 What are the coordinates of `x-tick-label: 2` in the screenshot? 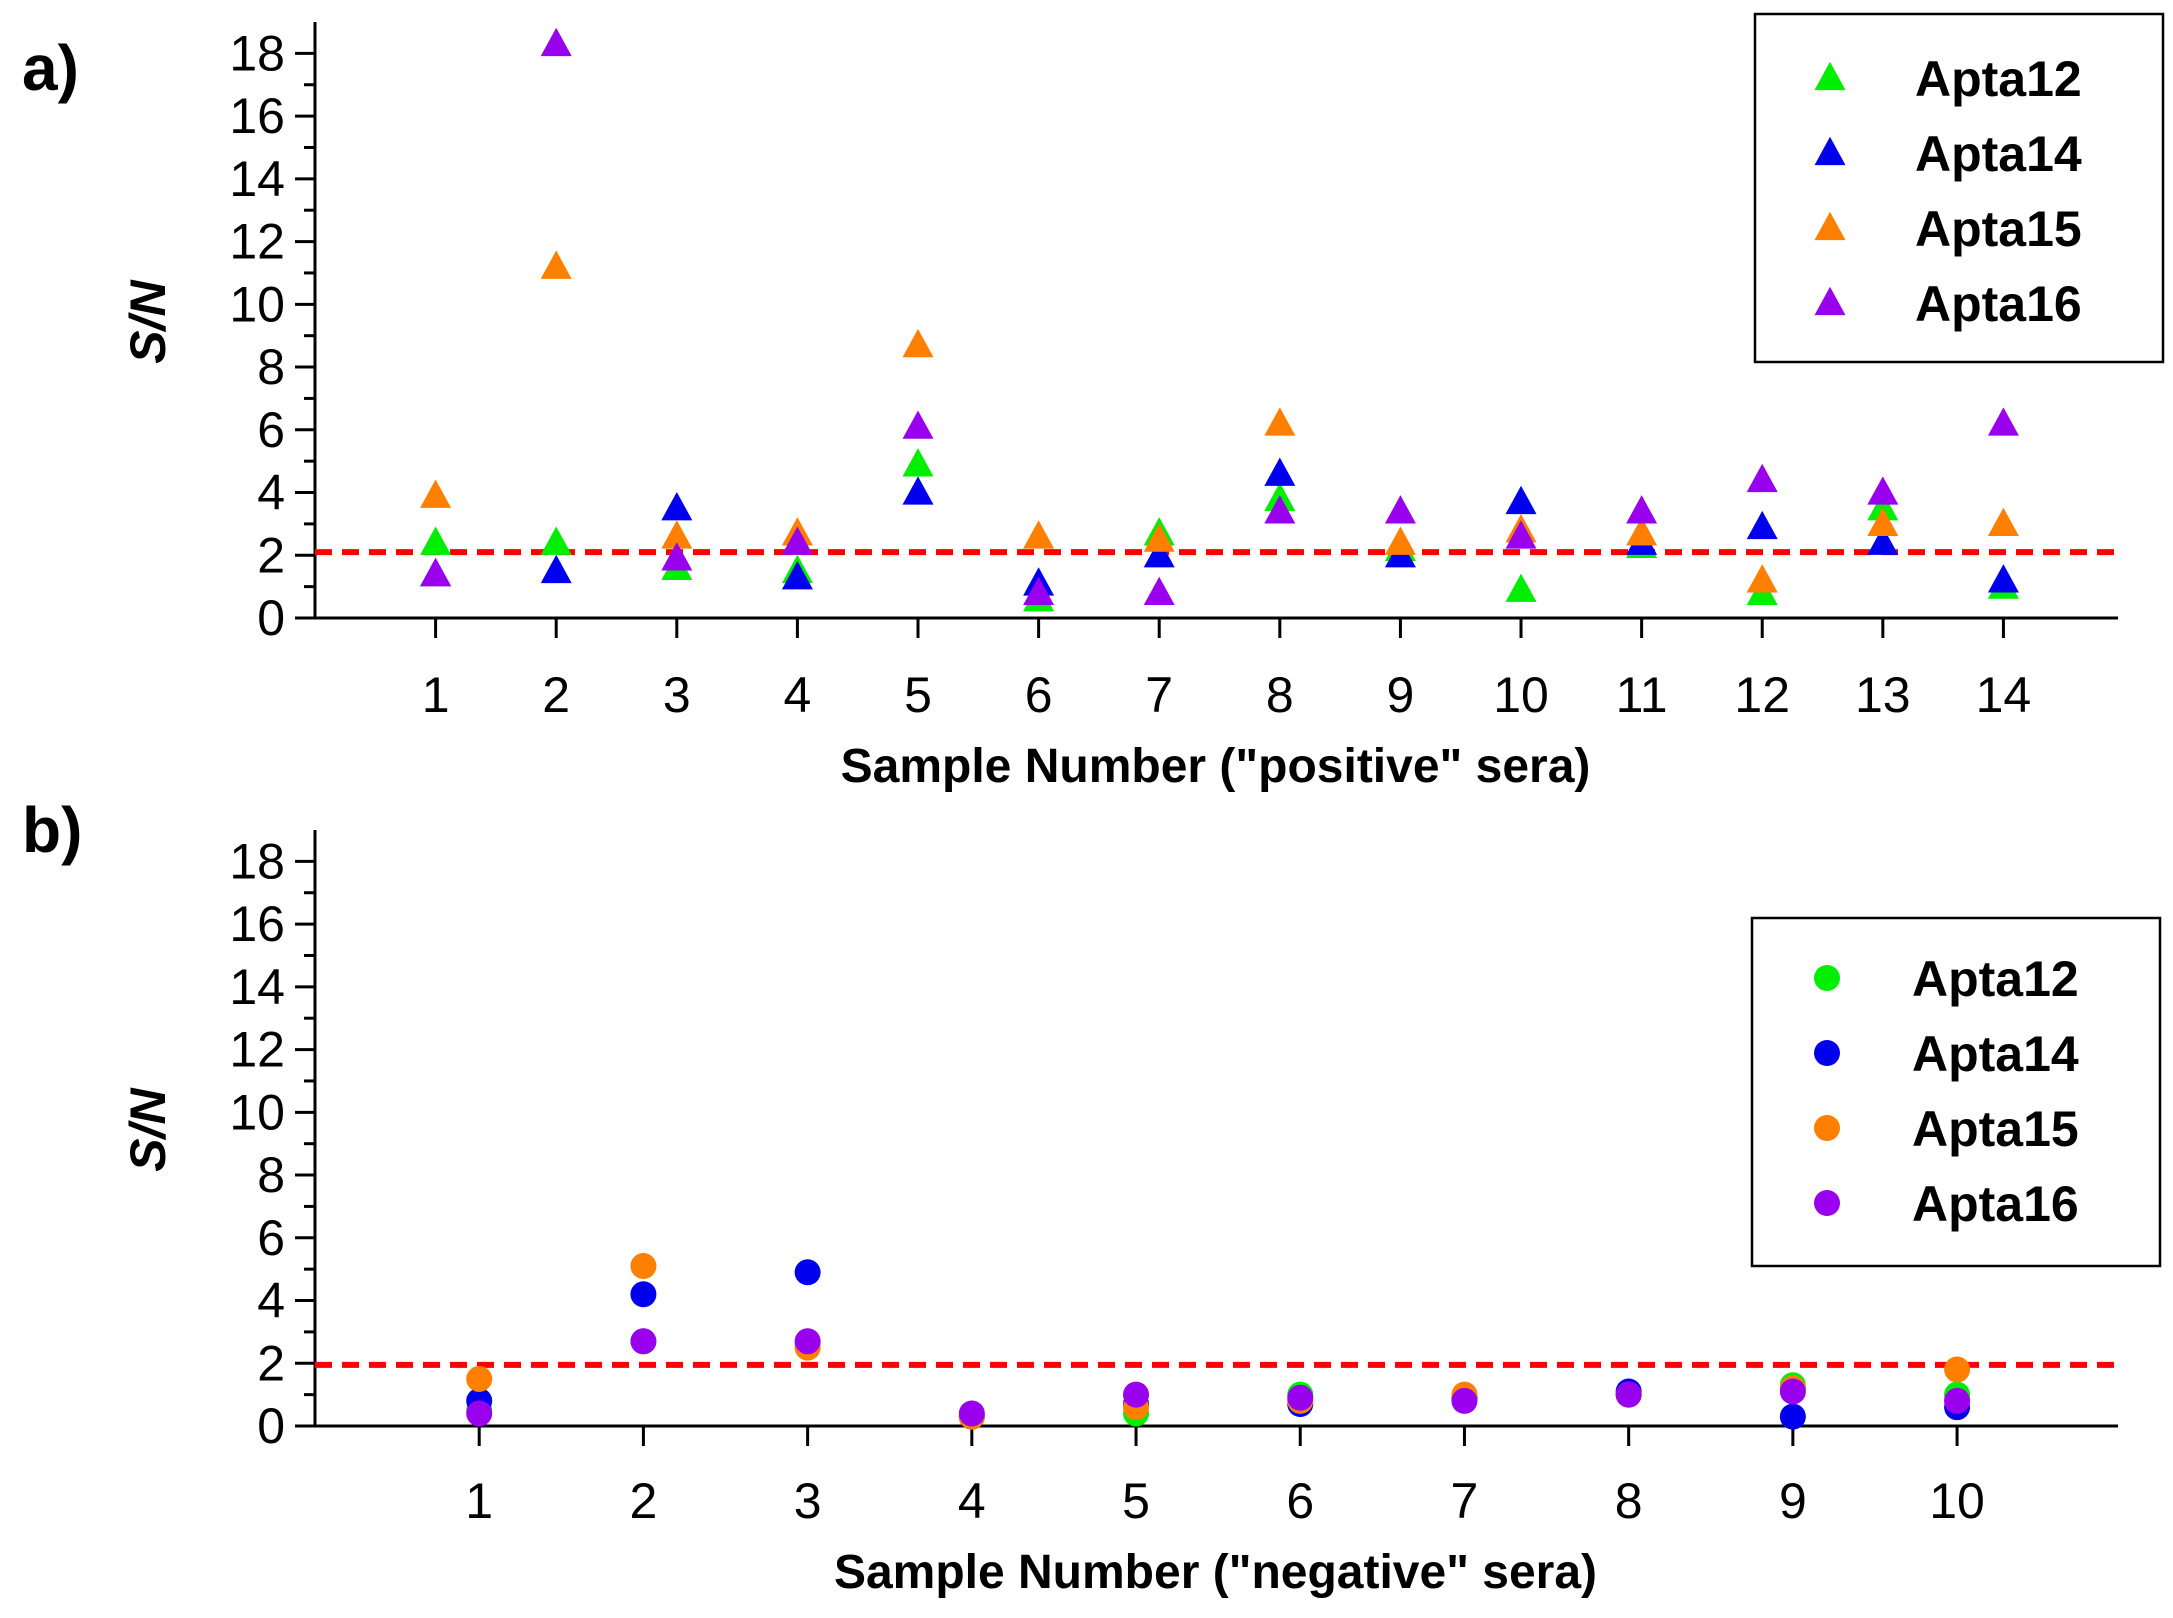 It's located at (644, 1501).